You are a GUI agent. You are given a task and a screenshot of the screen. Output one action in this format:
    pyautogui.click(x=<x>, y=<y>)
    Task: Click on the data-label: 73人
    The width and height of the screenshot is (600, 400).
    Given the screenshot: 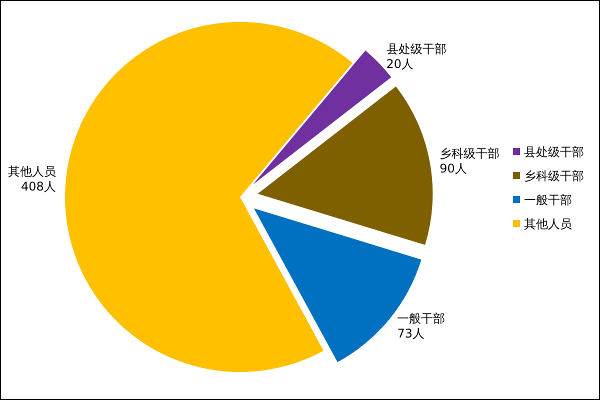 What is the action you would take?
    pyautogui.click(x=411, y=333)
    